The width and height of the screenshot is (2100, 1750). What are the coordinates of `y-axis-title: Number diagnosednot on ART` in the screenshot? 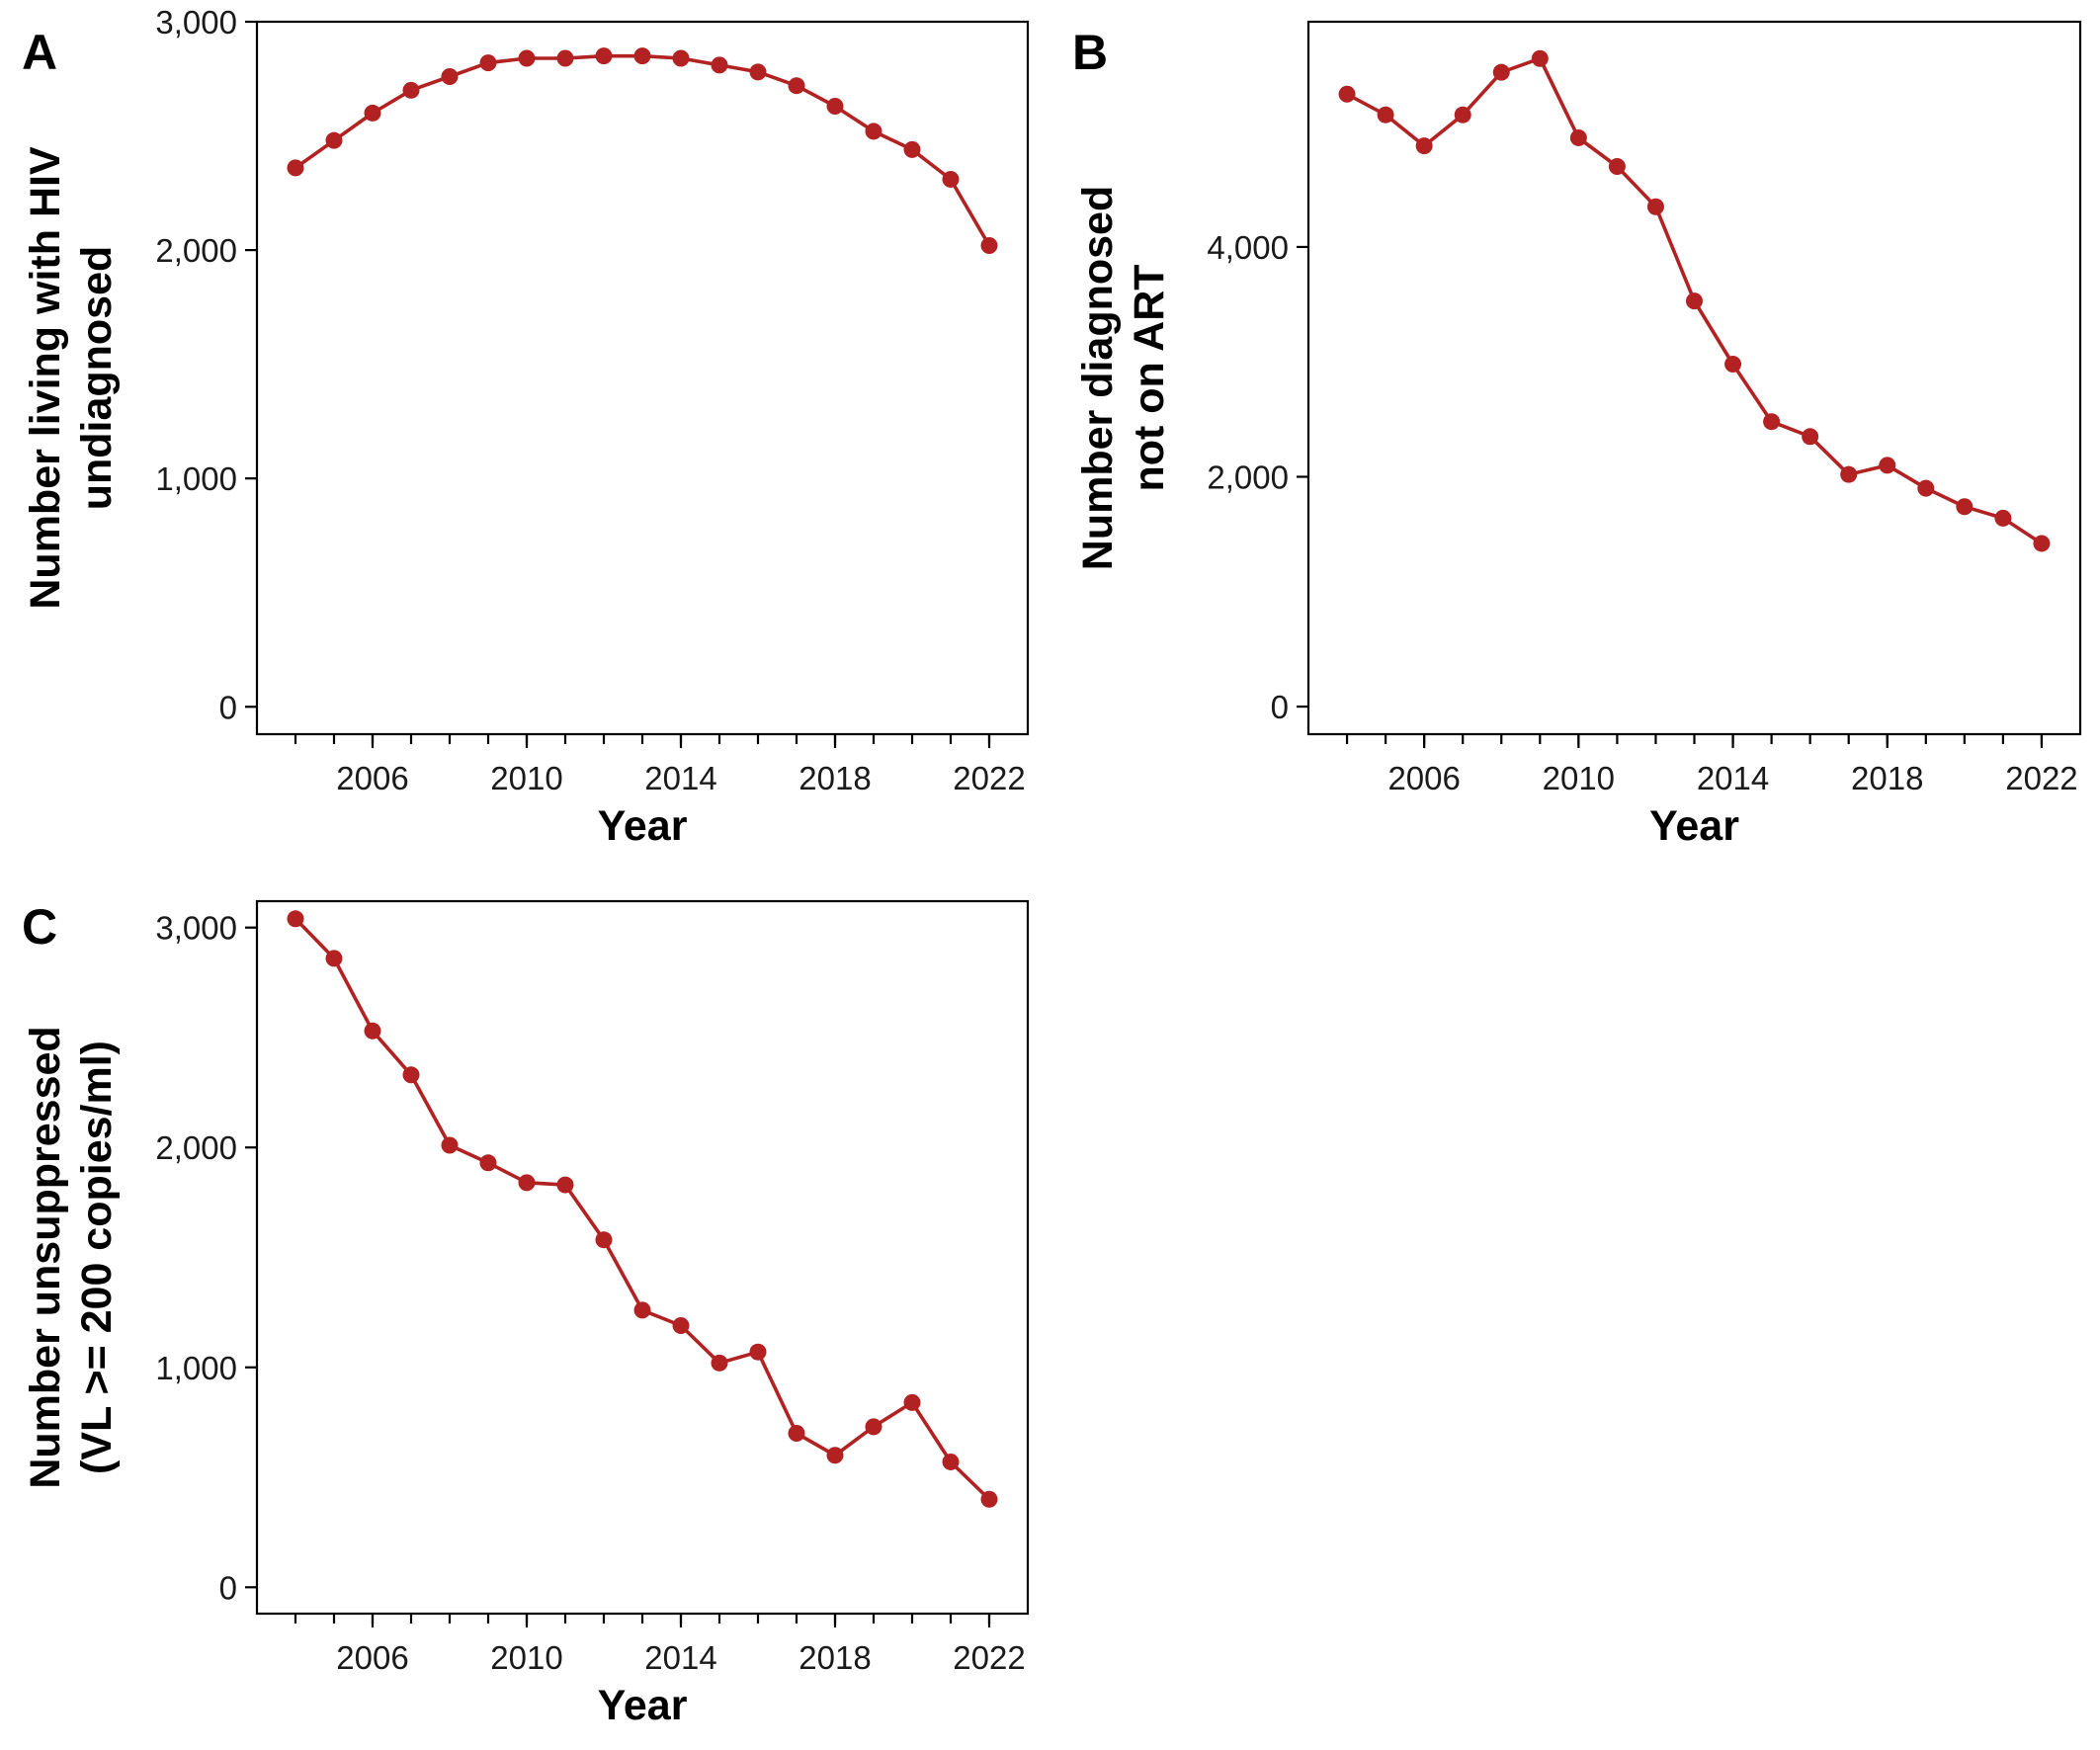 It's located at (1123, 378).